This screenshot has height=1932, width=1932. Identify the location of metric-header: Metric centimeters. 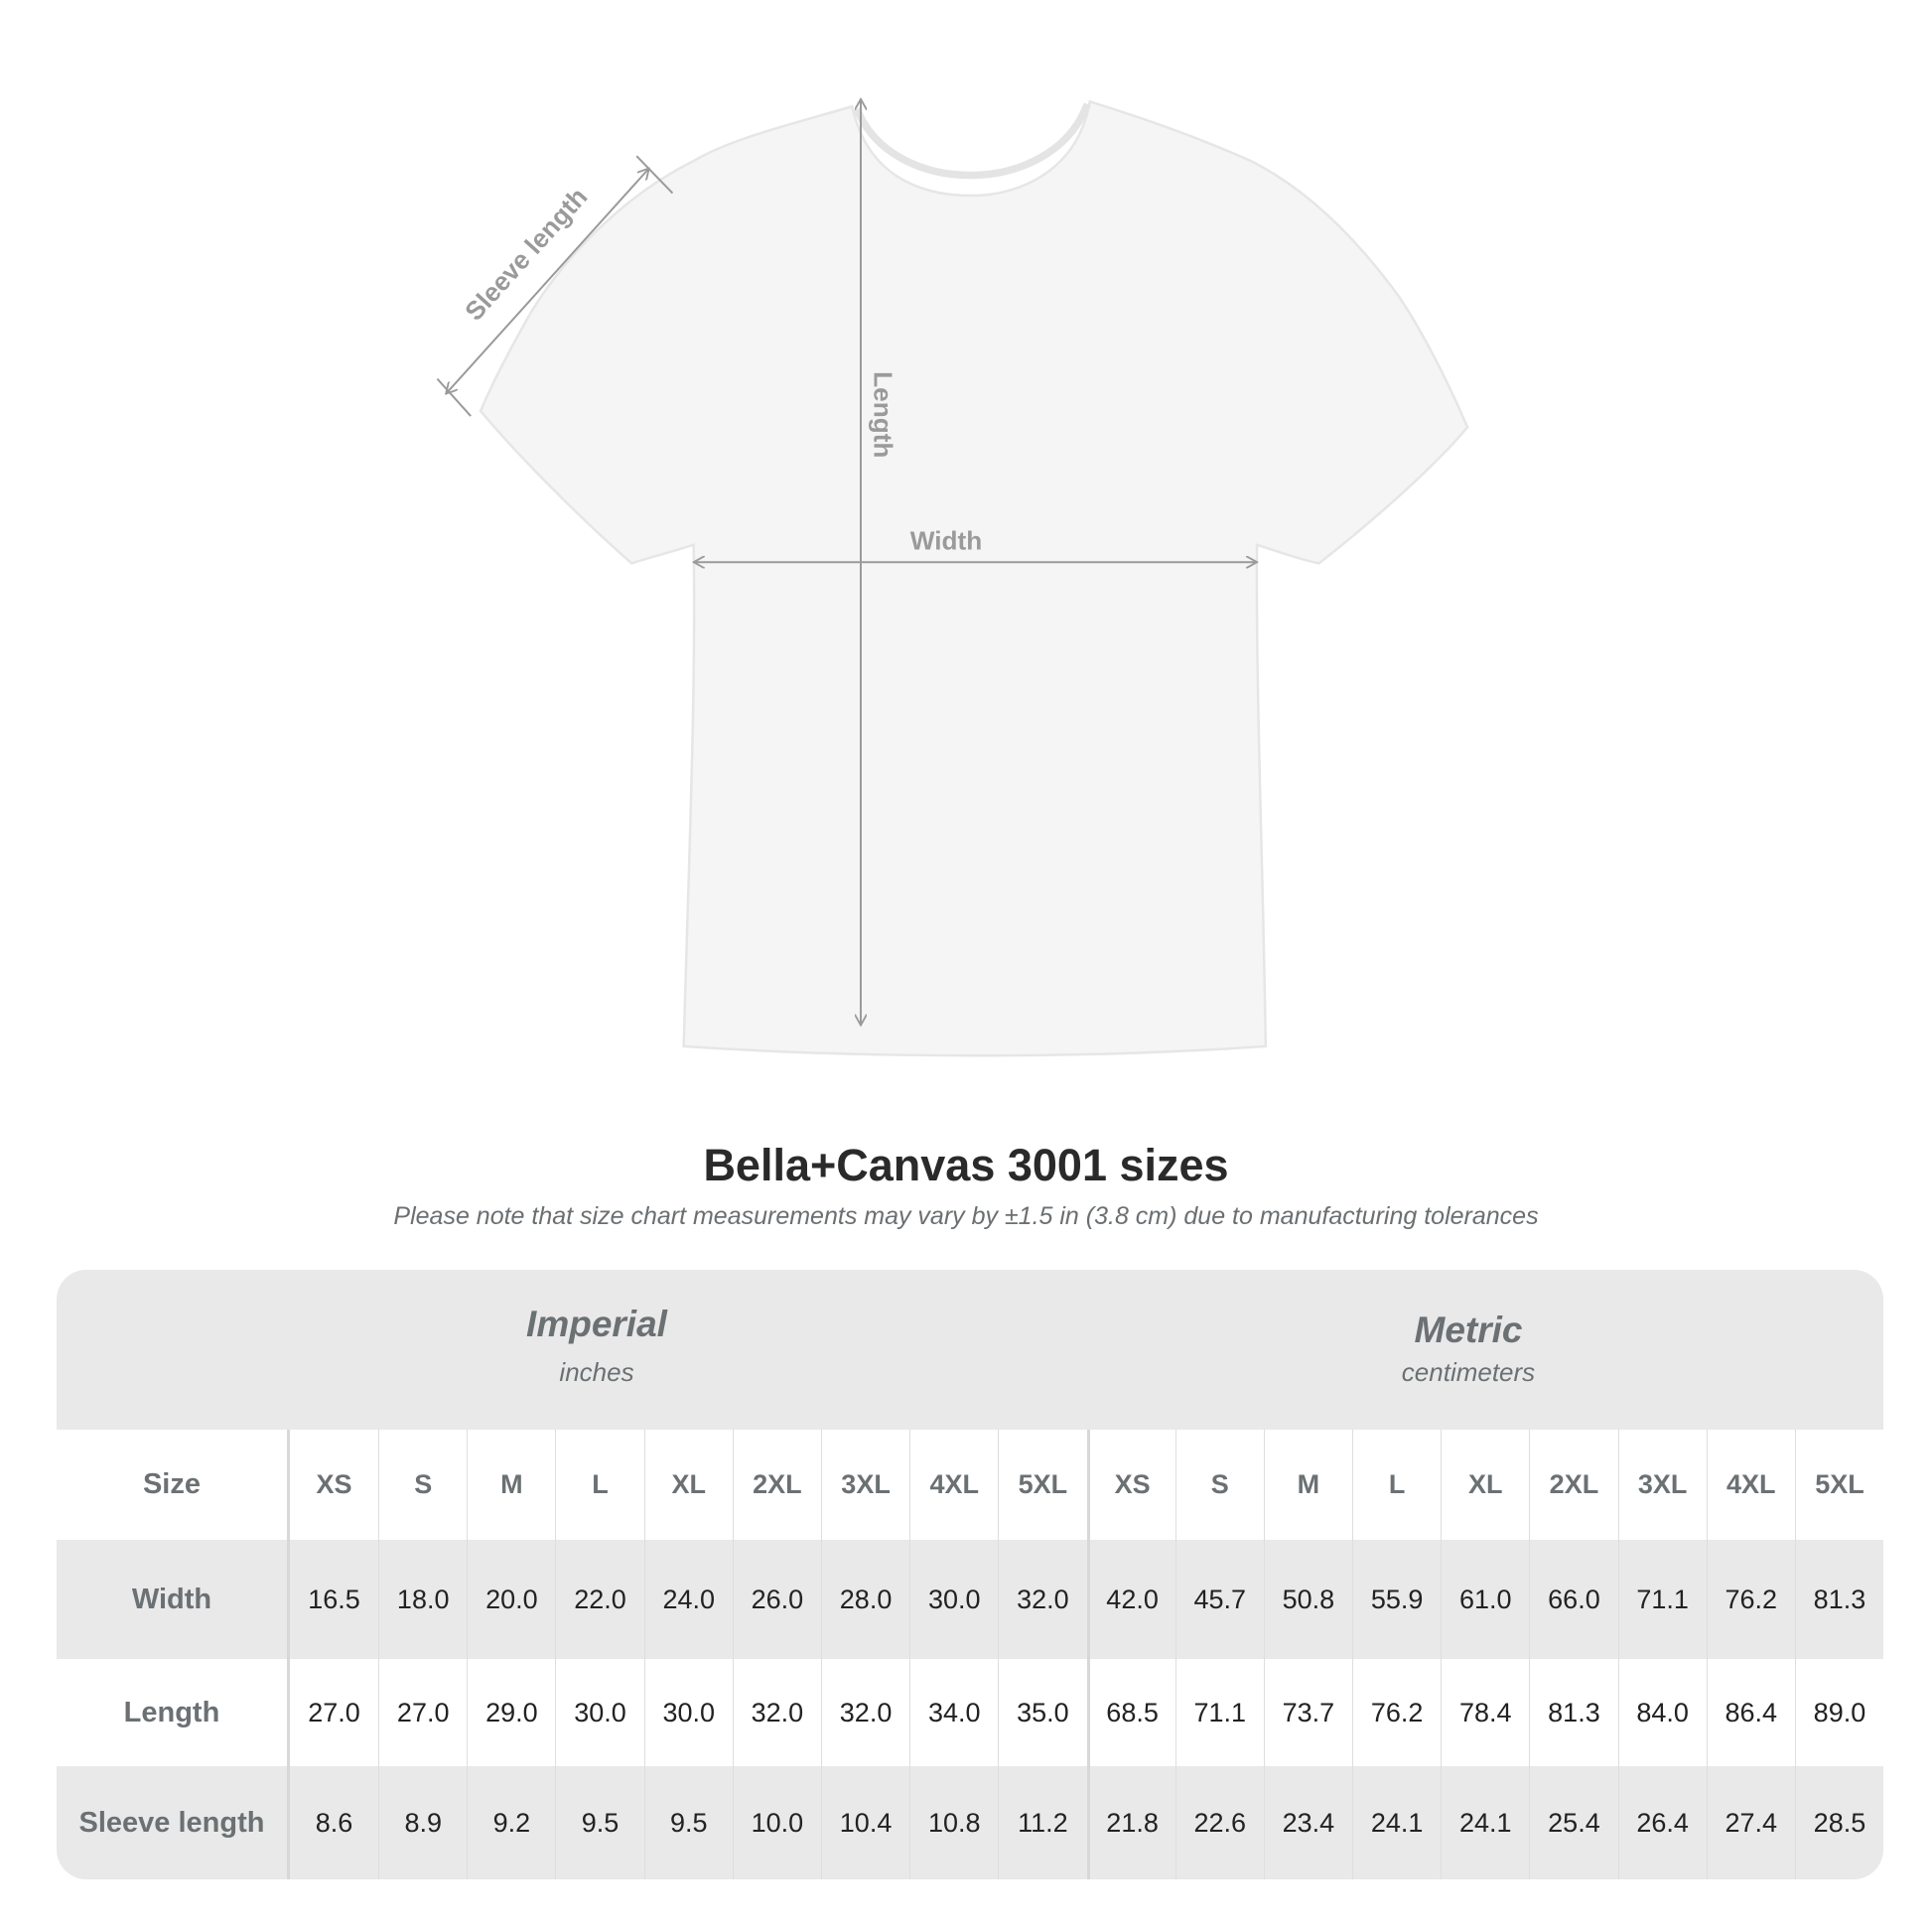
(1469, 1349).